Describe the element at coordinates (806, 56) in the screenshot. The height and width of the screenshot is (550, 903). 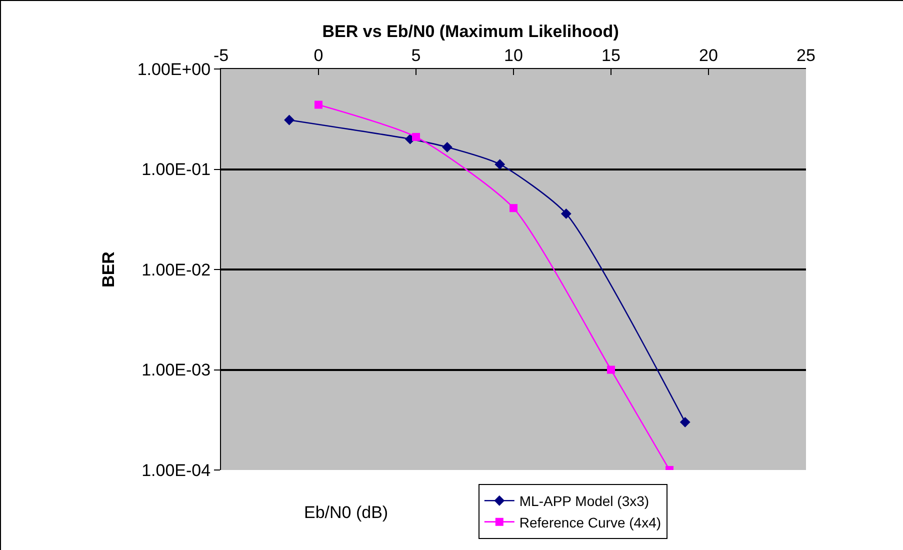
I see `x-tick-label: 25` at that location.